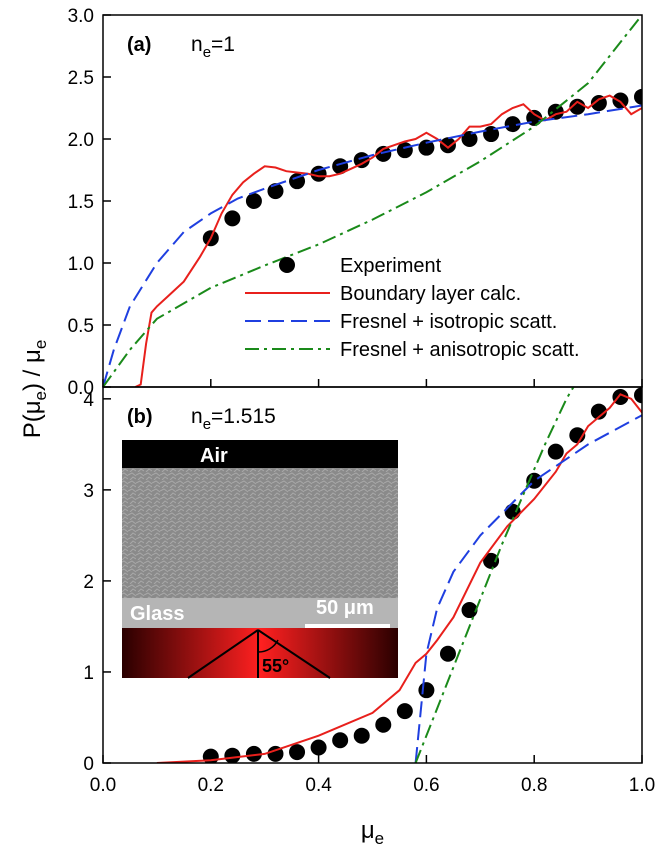  I want to click on annotation-part: =1, so click(223, 44).